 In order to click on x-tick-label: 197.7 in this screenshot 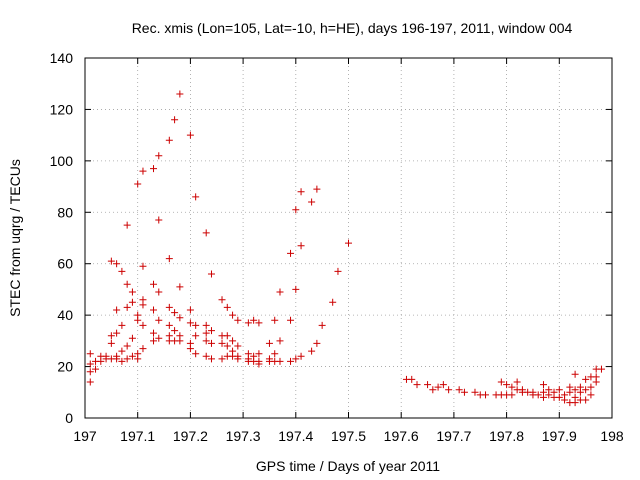, I will do `click(453, 436)`.